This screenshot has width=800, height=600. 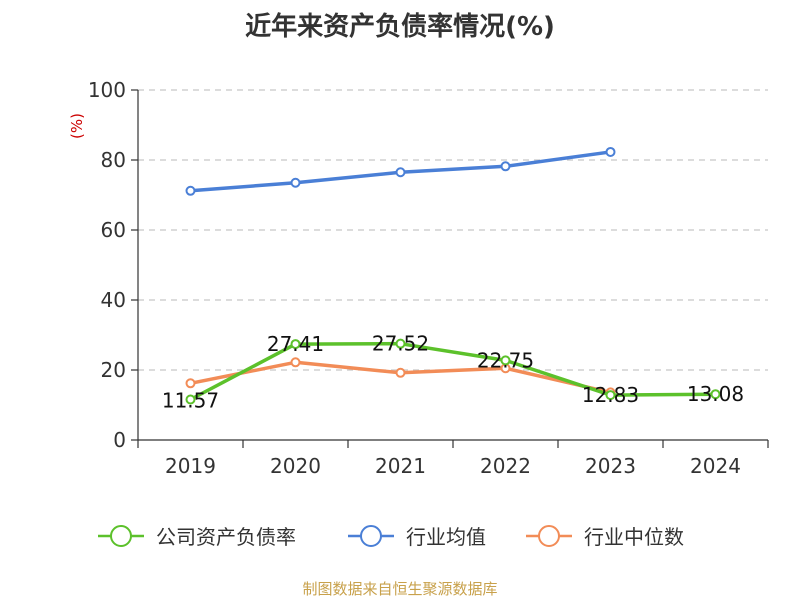 I want to click on x-tick-label: 2021, so click(x=400, y=466).